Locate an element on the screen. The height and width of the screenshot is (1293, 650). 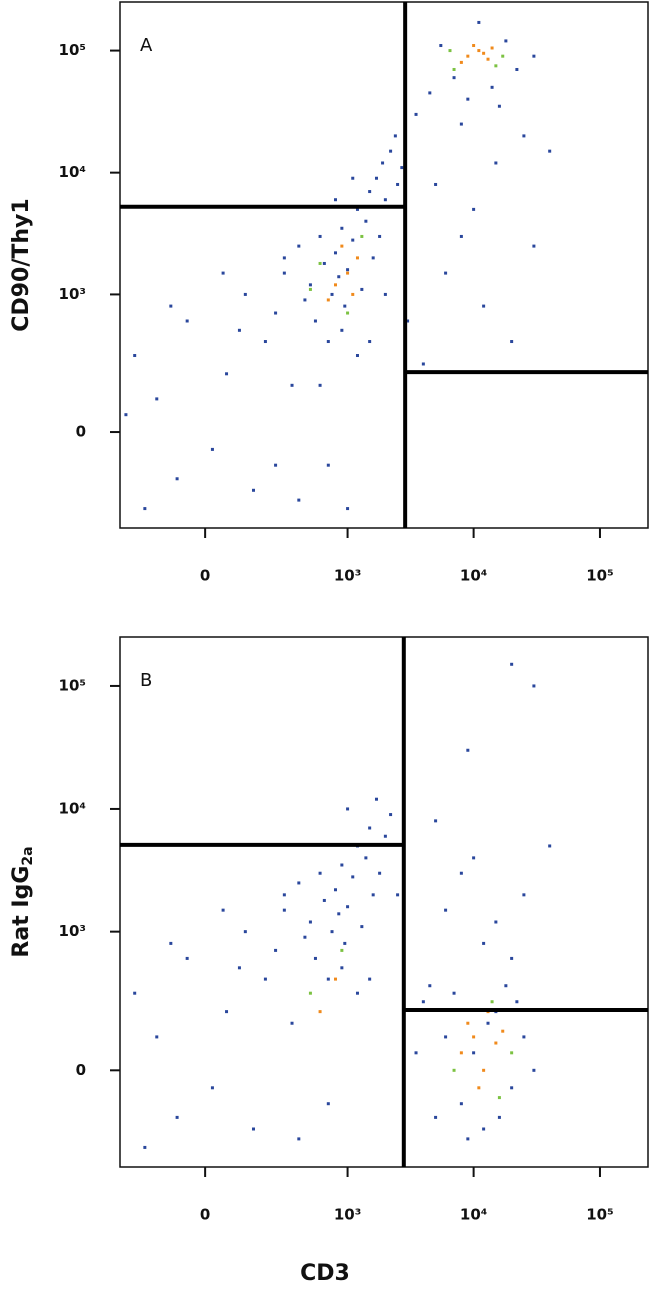
x-axis-label: CD3 is located at coordinates (325, 1273).